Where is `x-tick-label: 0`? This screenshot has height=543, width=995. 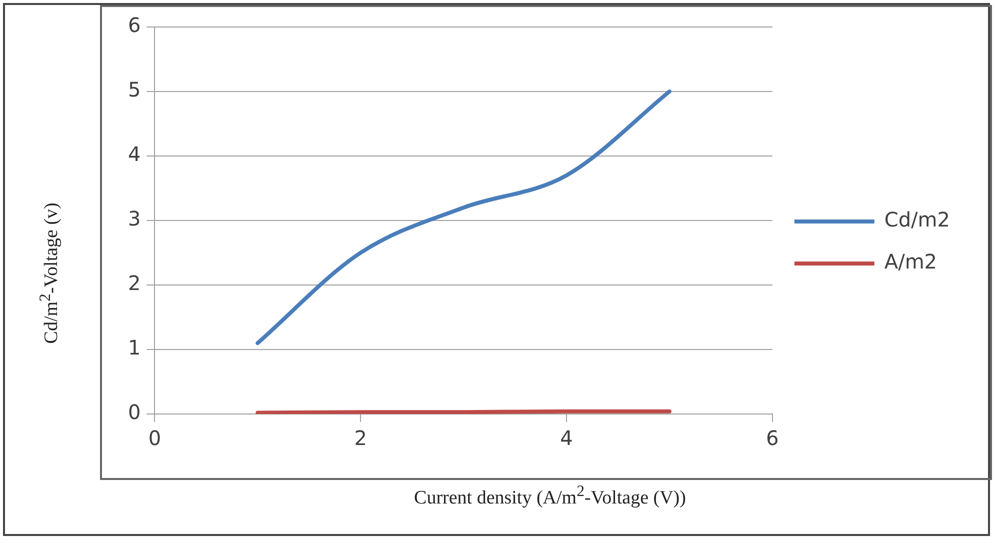
x-tick-label: 0 is located at coordinates (155, 438).